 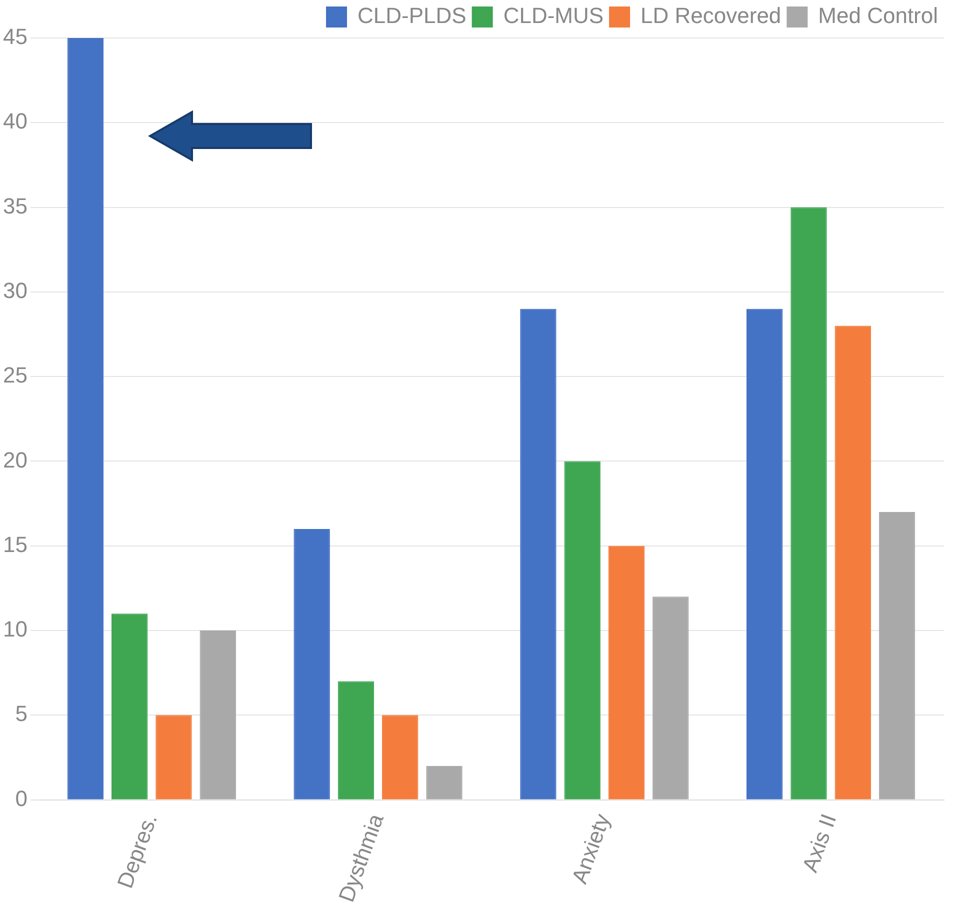 I want to click on y-tick-label: 10, so click(x=15, y=629).